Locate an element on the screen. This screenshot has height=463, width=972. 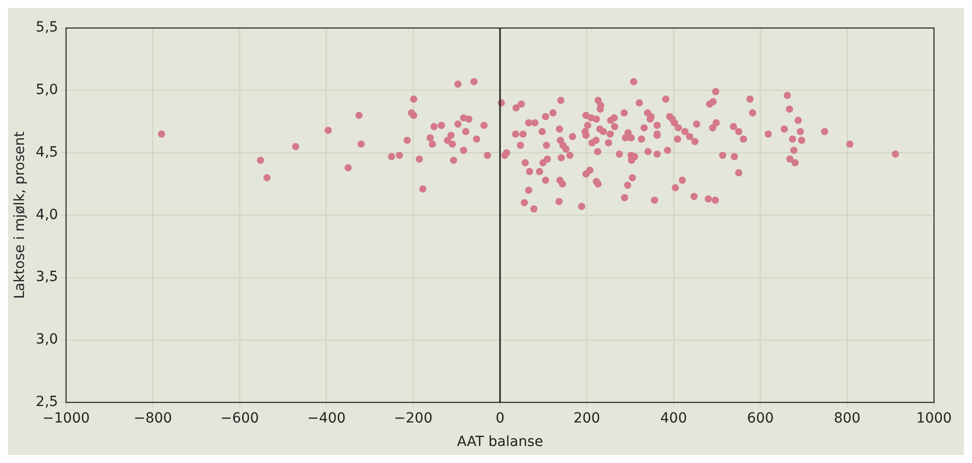
x-tick-label: 0 is located at coordinates (500, 418).